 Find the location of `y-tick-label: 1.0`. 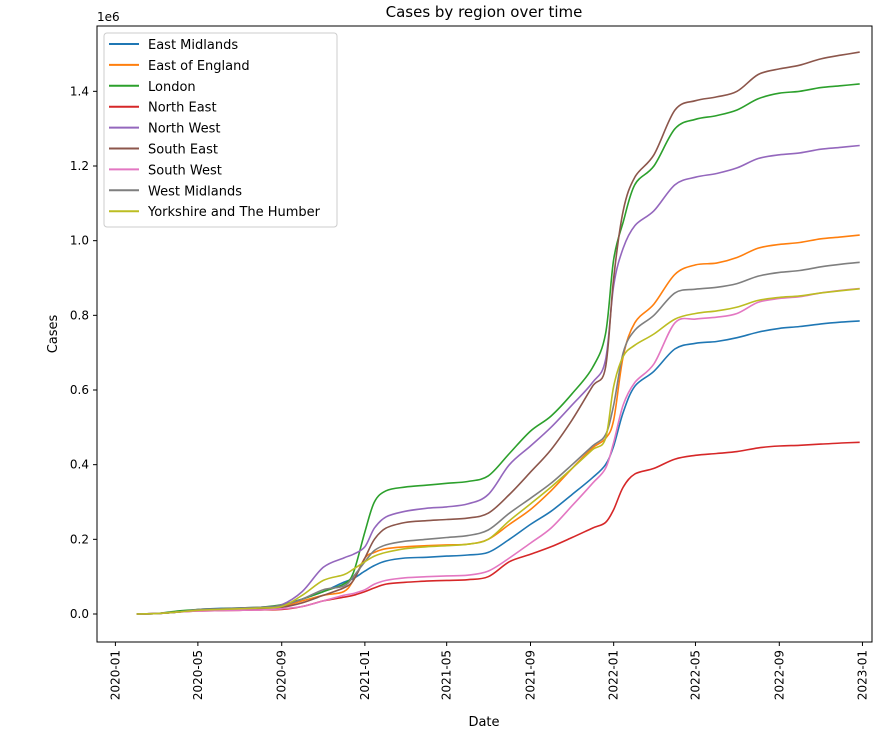

y-tick-label: 1.0 is located at coordinates (79, 241).